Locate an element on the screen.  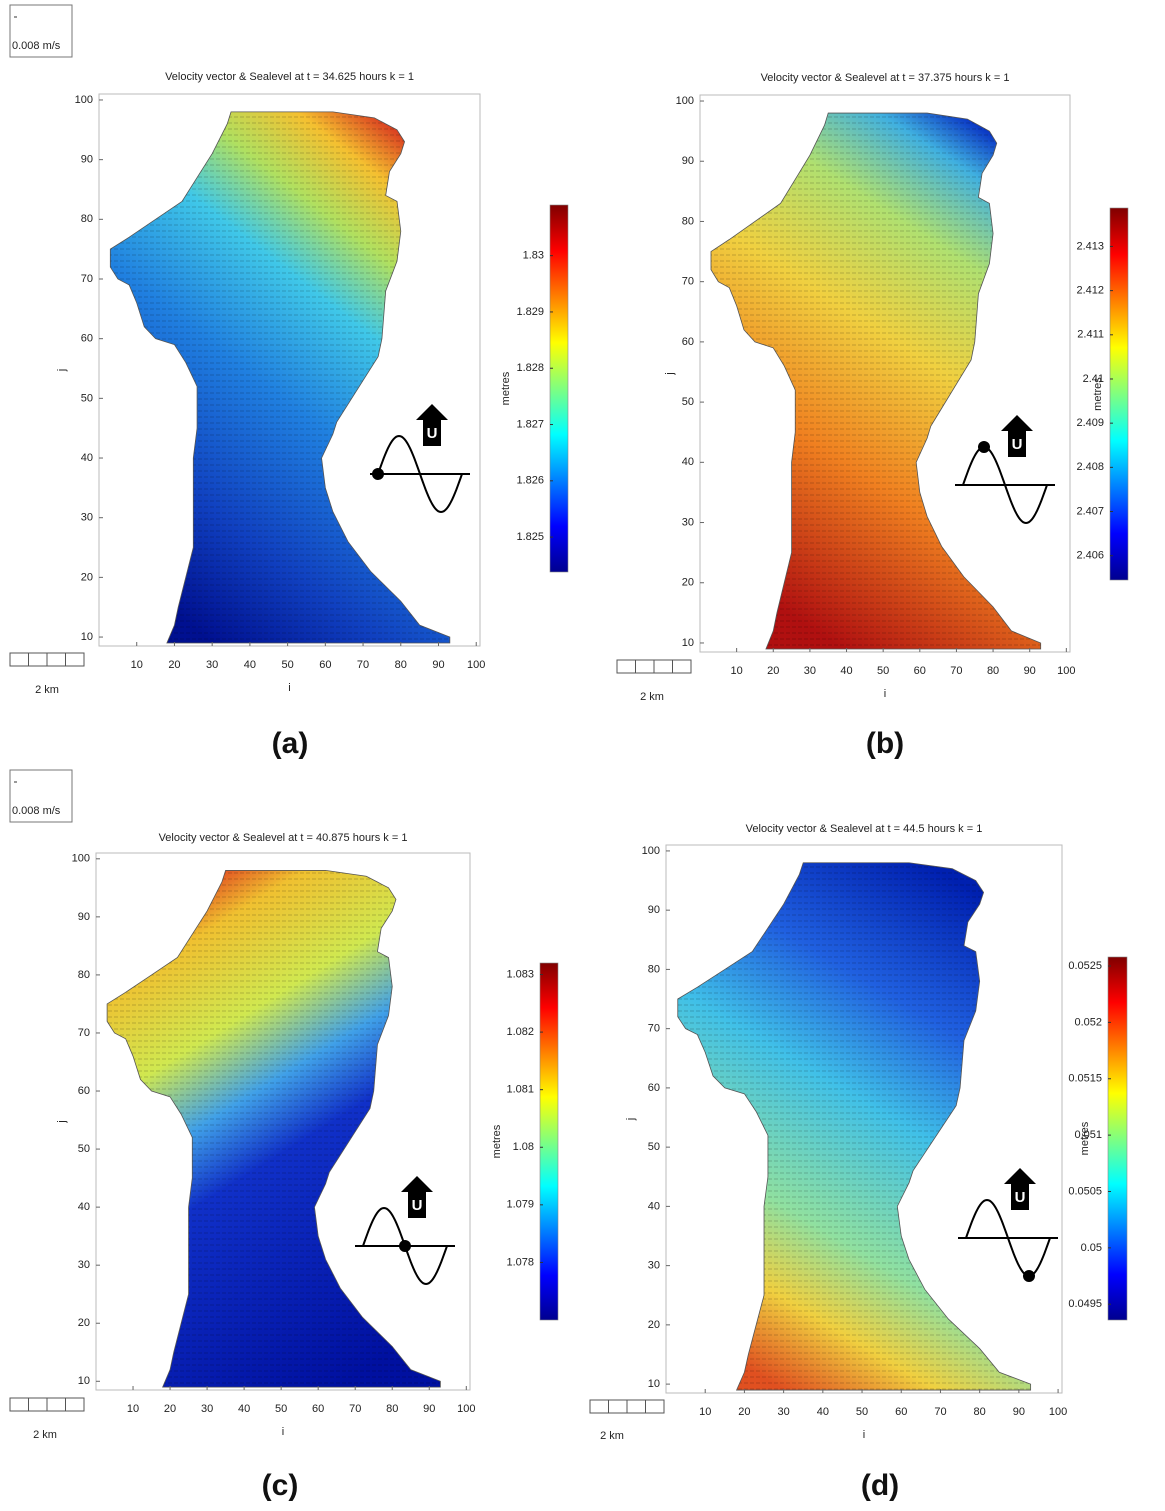
colorbar-tick-label: 2.411 is located at coordinates (1090, 335).